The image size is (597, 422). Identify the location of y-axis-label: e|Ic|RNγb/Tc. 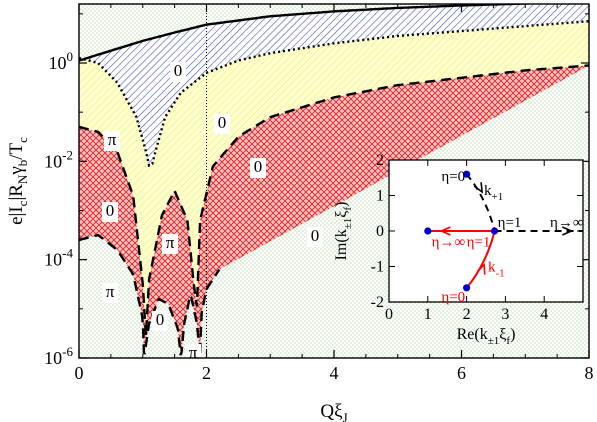
(18, 181).